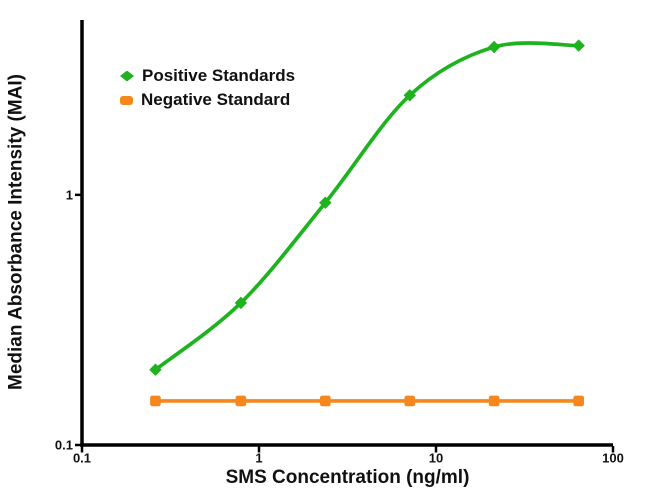 The image size is (650, 502). Describe the element at coordinates (347, 477) in the screenshot. I see `x-axis-title: SMS Concentration (ng/ml)` at that location.